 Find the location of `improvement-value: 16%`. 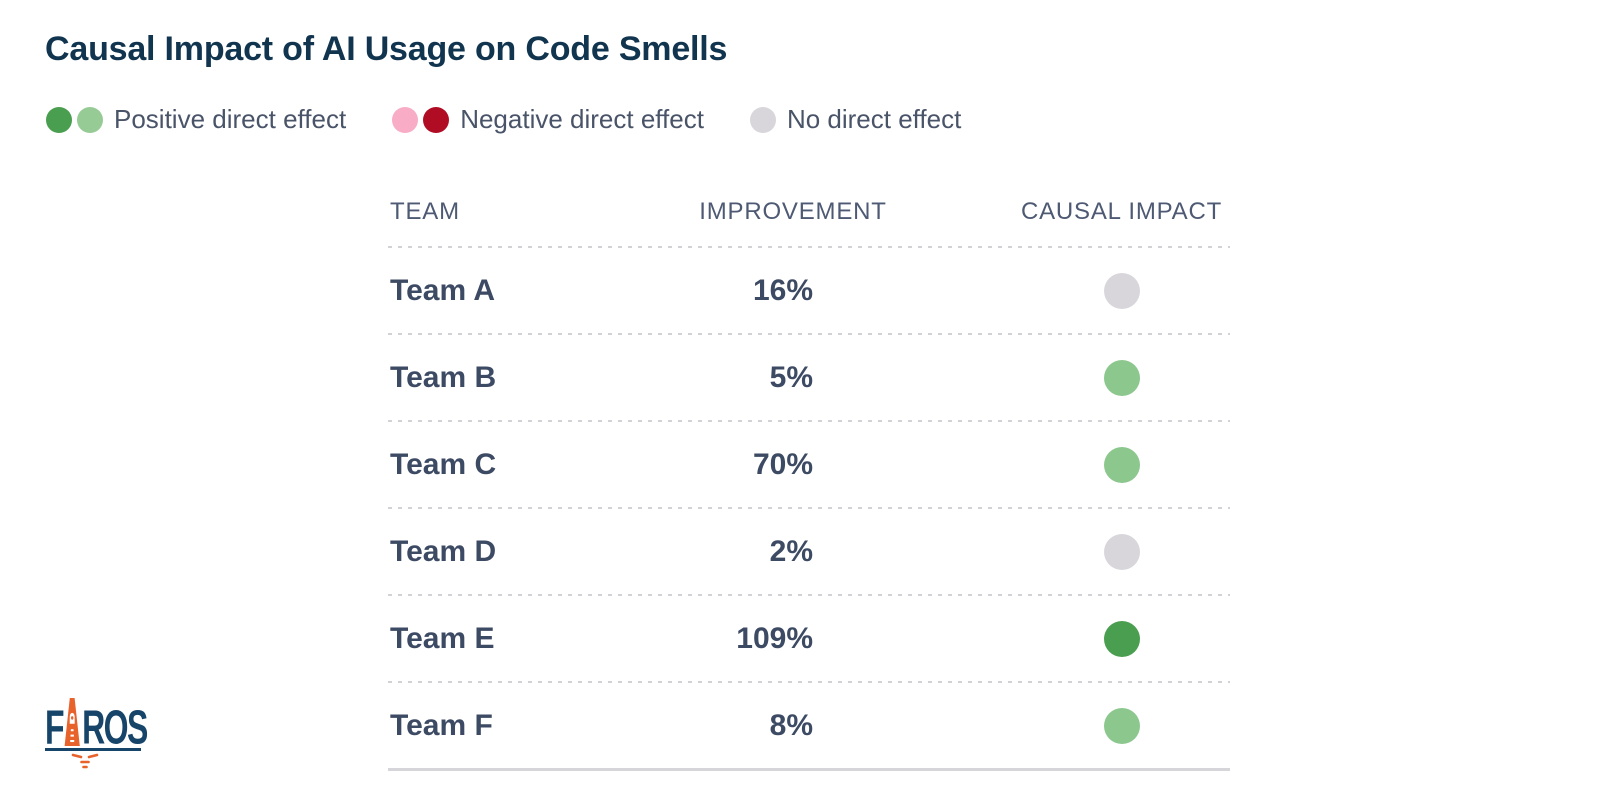

improvement-value: 16% is located at coordinates (782, 290).